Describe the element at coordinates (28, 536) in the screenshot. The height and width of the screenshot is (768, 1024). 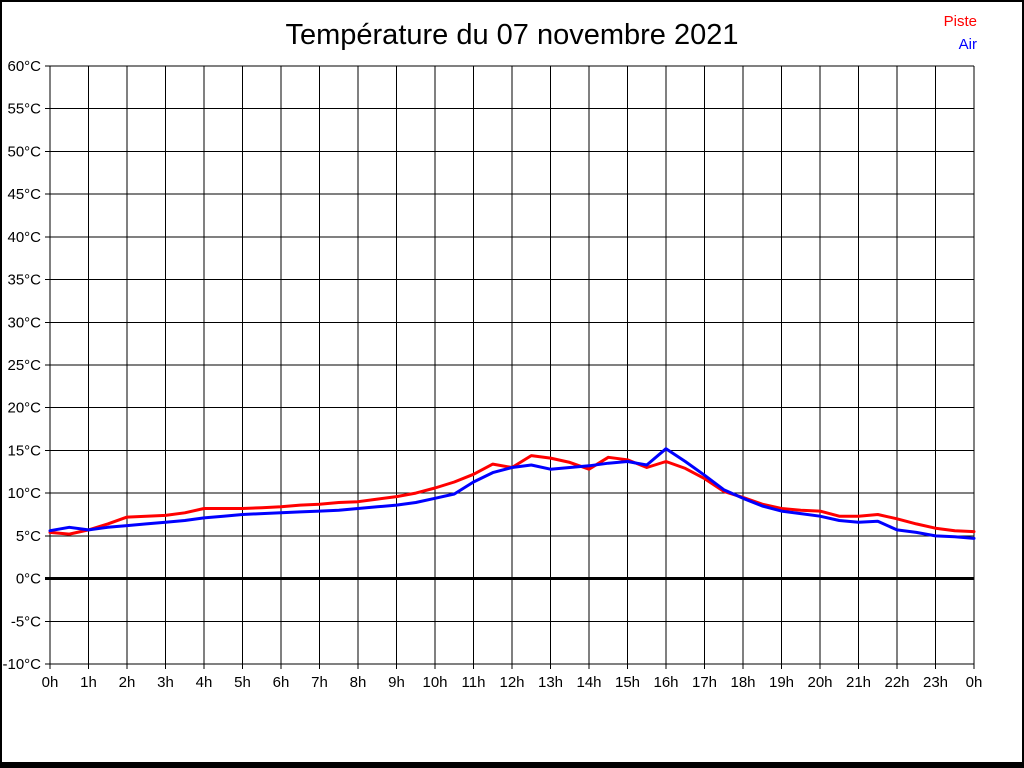
I see `y-tick-label: 5°C` at that location.